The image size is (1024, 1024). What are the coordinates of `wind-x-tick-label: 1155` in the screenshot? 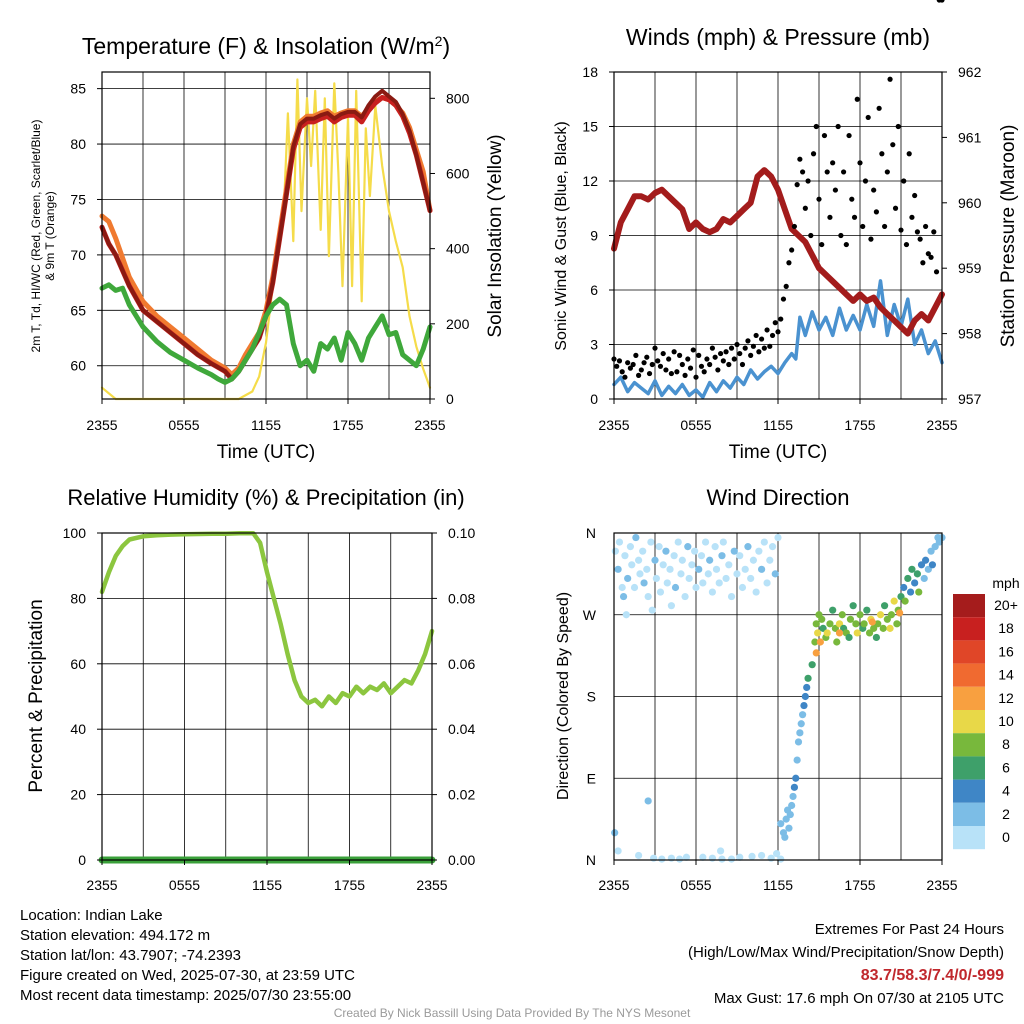 It's located at (778, 425).